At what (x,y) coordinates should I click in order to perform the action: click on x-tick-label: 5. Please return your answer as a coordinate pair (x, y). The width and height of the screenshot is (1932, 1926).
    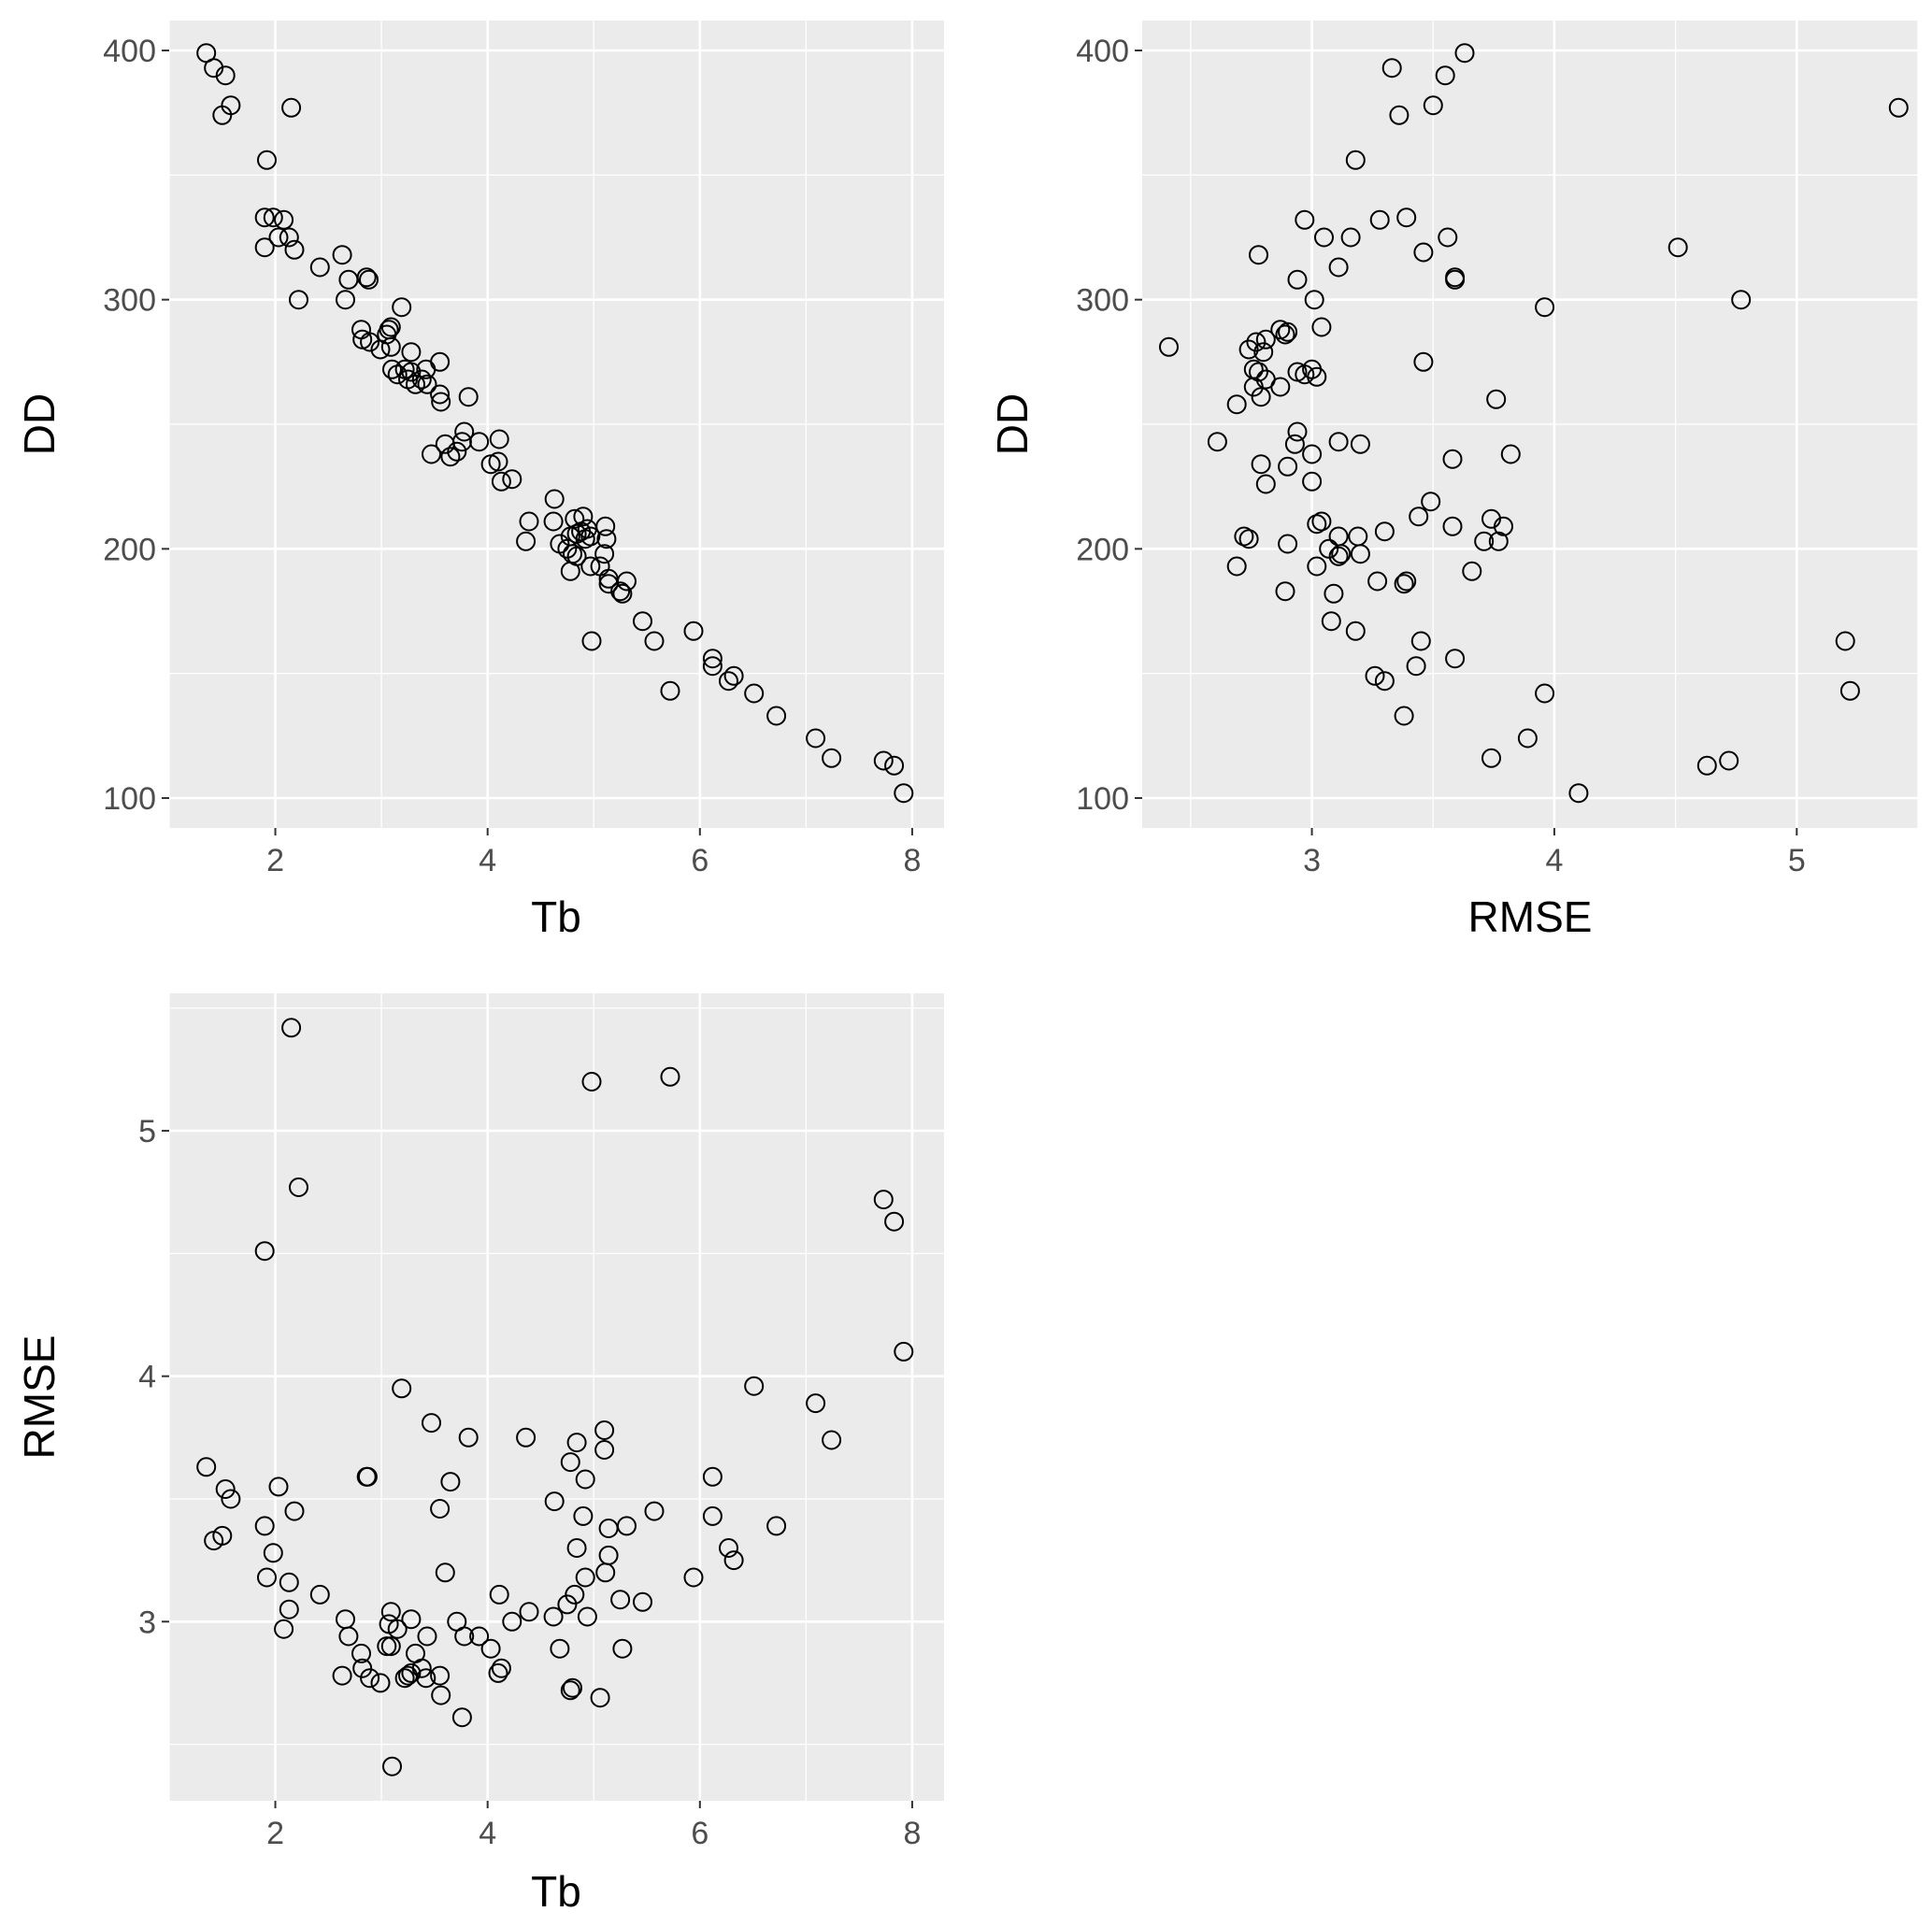
    Looking at the image, I should click on (1797, 860).